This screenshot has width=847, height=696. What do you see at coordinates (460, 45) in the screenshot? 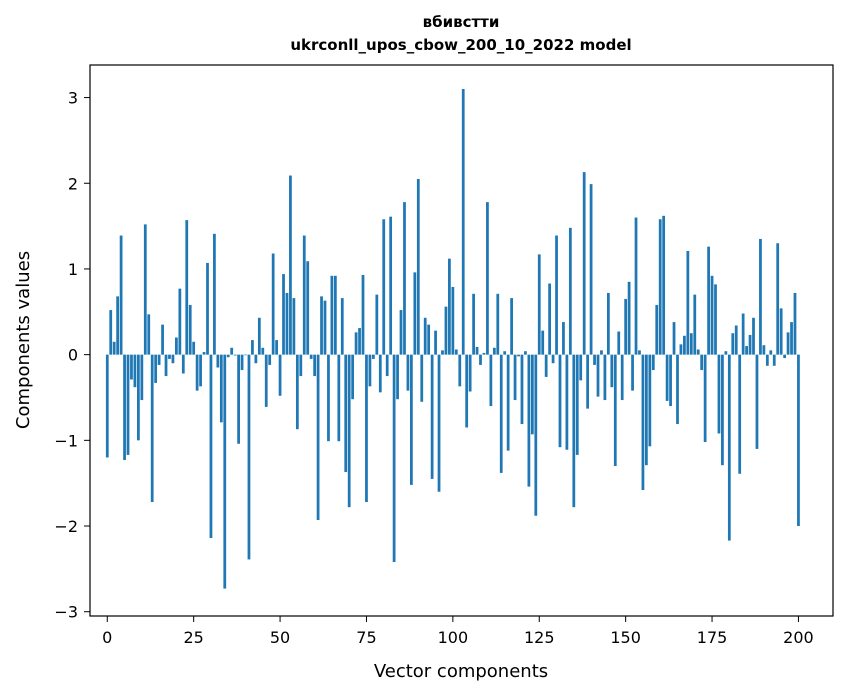
I see `chart-subtitle: ukrconll_upos_cbow_200_10_2022 model` at bounding box center [460, 45].